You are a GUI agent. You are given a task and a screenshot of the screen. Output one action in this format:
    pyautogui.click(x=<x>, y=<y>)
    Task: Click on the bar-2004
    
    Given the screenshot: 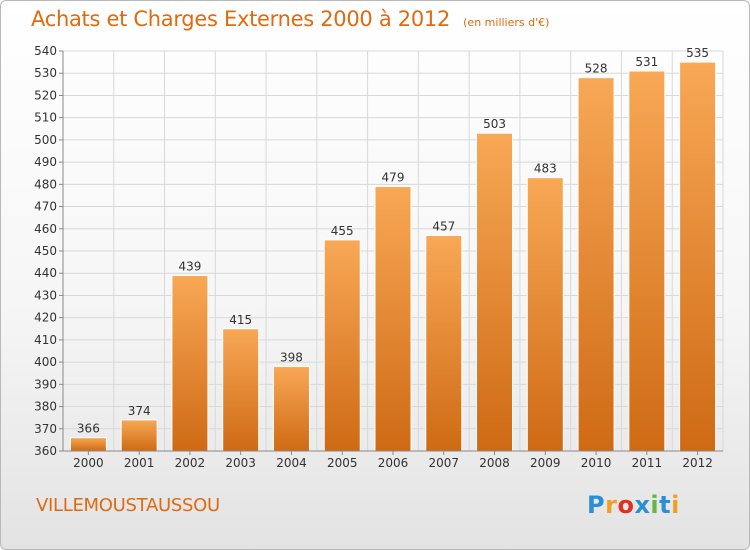 What is the action you would take?
    pyautogui.click(x=291, y=409)
    